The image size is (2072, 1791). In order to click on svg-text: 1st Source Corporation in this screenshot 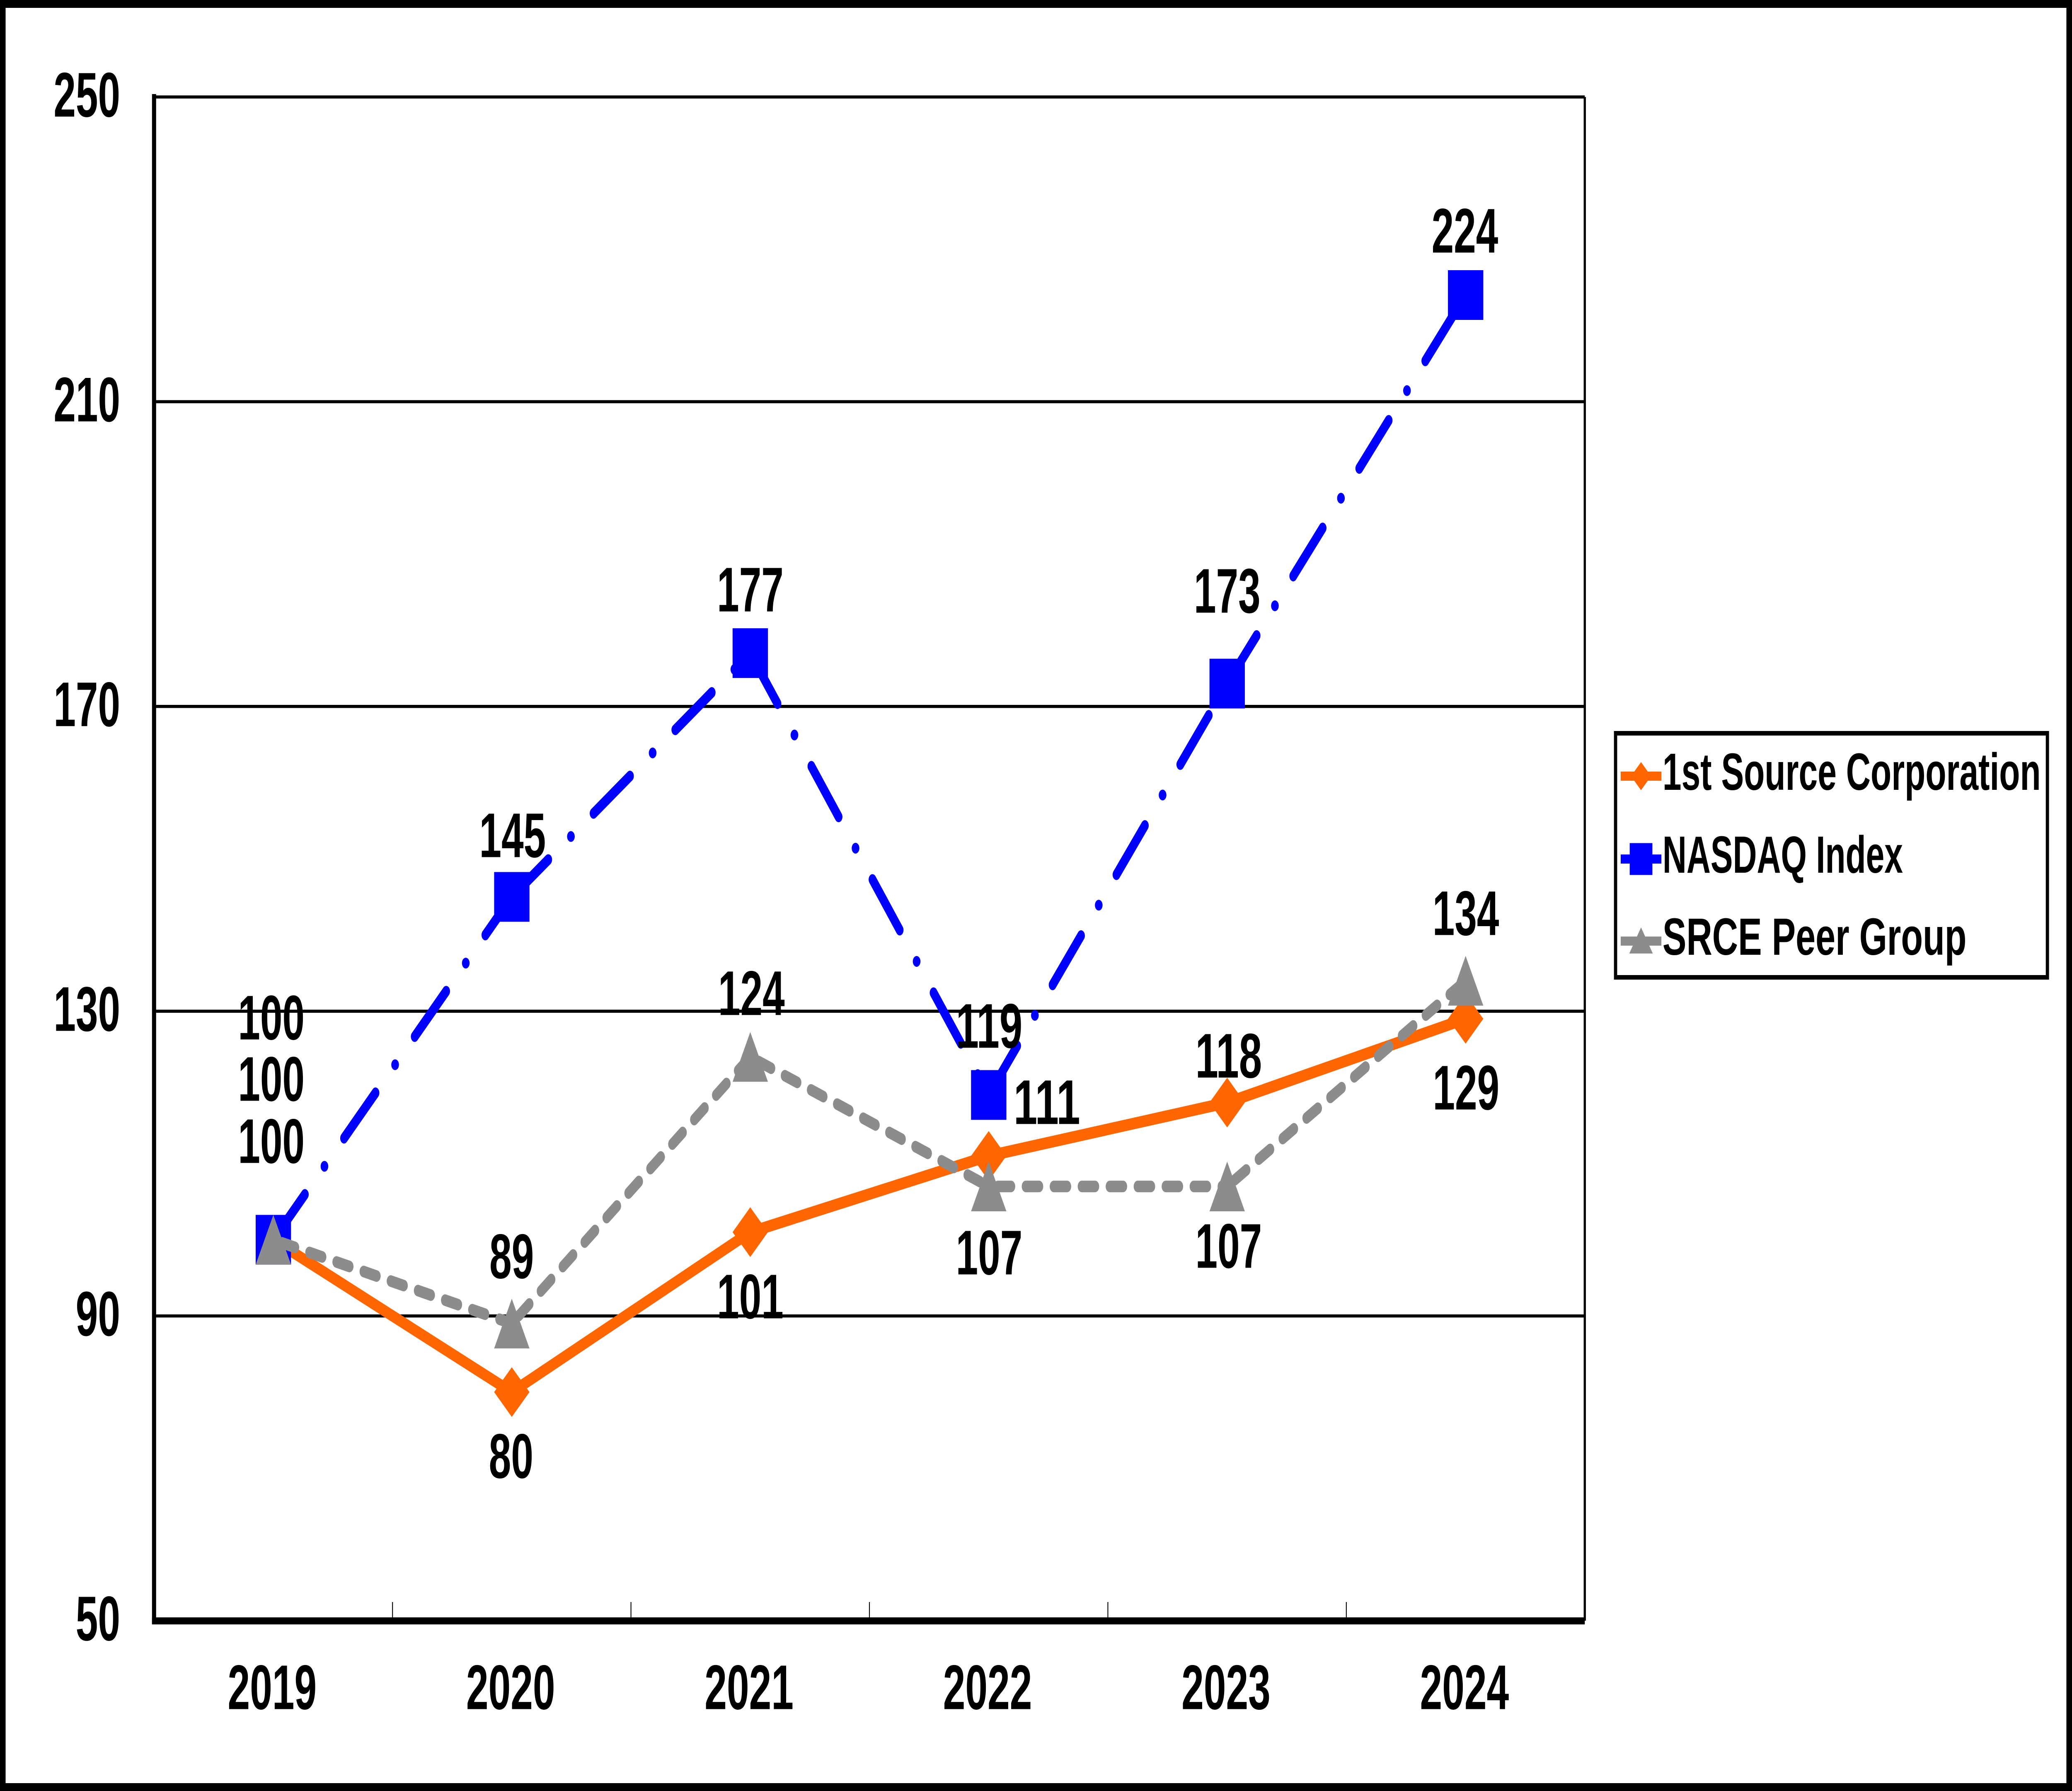, I will do `click(1852, 772)`.